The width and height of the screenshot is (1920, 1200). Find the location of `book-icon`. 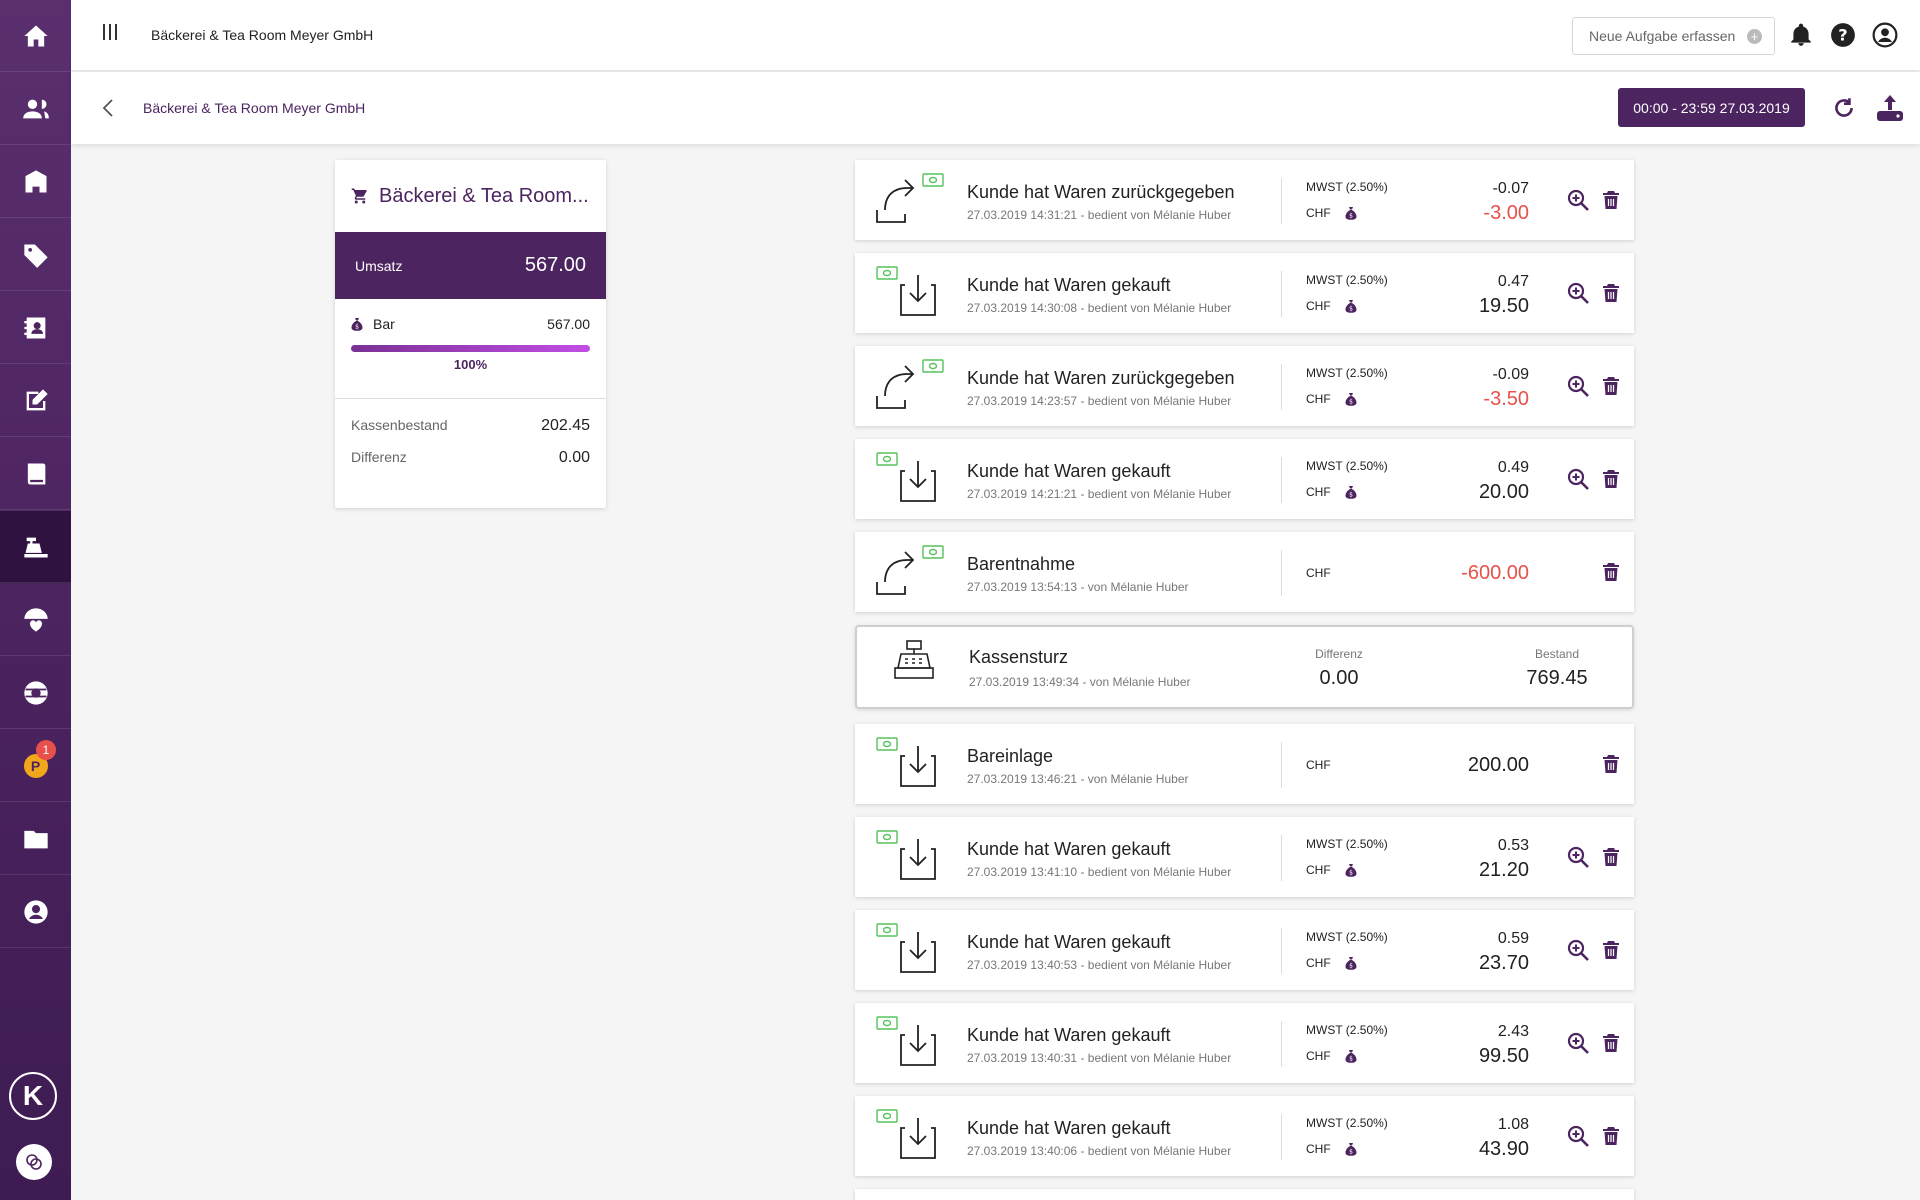

book-icon is located at coordinates (36, 473).